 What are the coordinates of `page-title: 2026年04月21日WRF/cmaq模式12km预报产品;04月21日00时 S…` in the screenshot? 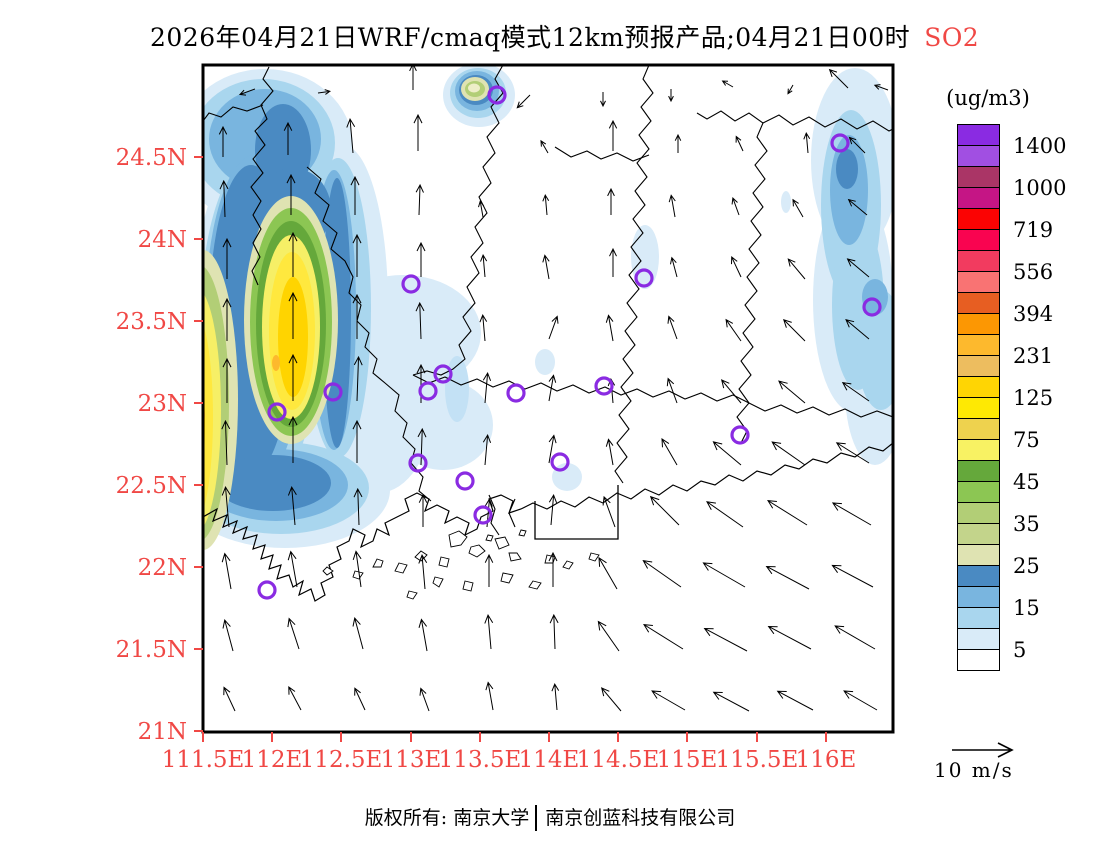 It's located at (564, 36).